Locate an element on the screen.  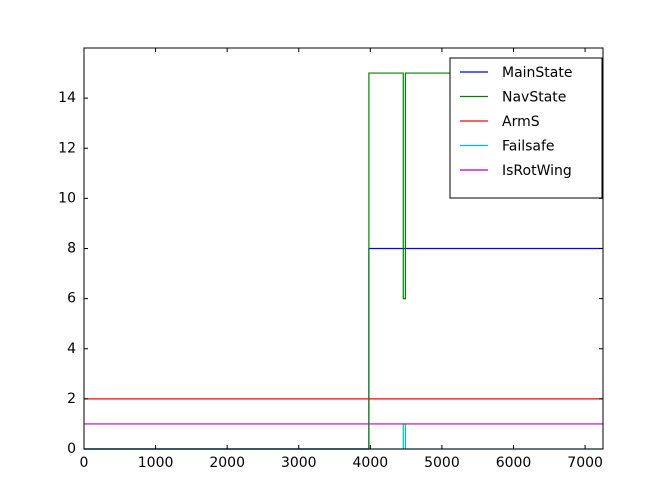
legend-label: NavState is located at coordinates (534, 98).